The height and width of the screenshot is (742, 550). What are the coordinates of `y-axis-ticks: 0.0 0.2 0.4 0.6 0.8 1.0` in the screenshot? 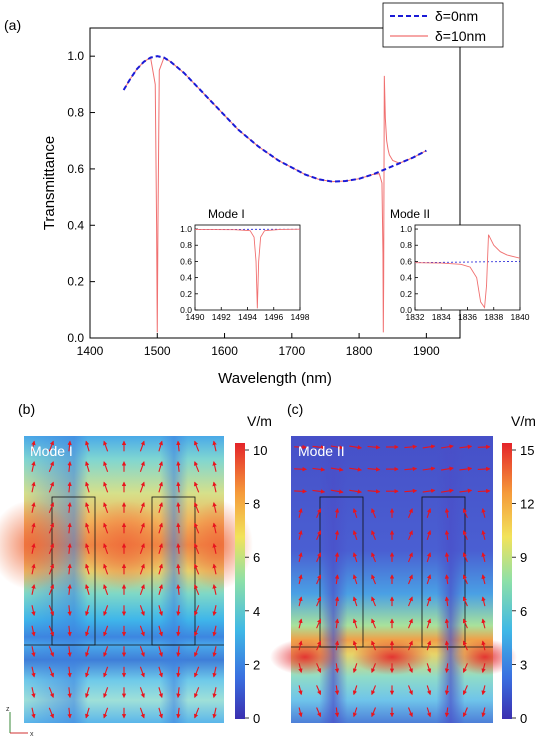 It's located at (81, 197).